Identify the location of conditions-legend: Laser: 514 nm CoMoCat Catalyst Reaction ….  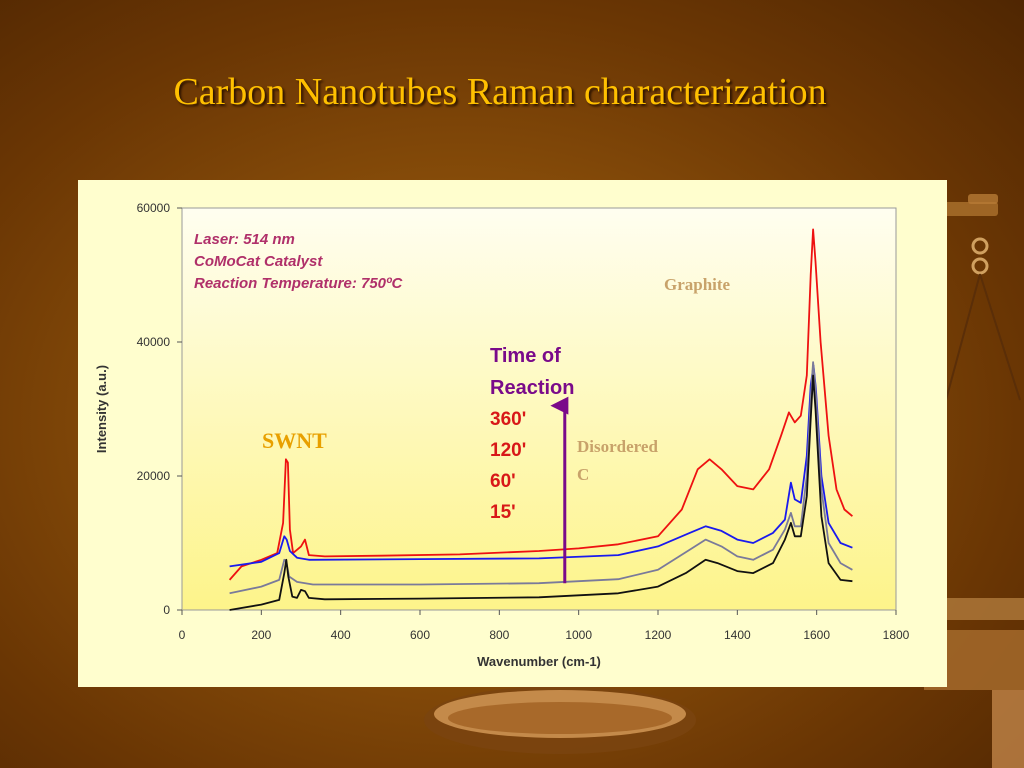
(298, 261).